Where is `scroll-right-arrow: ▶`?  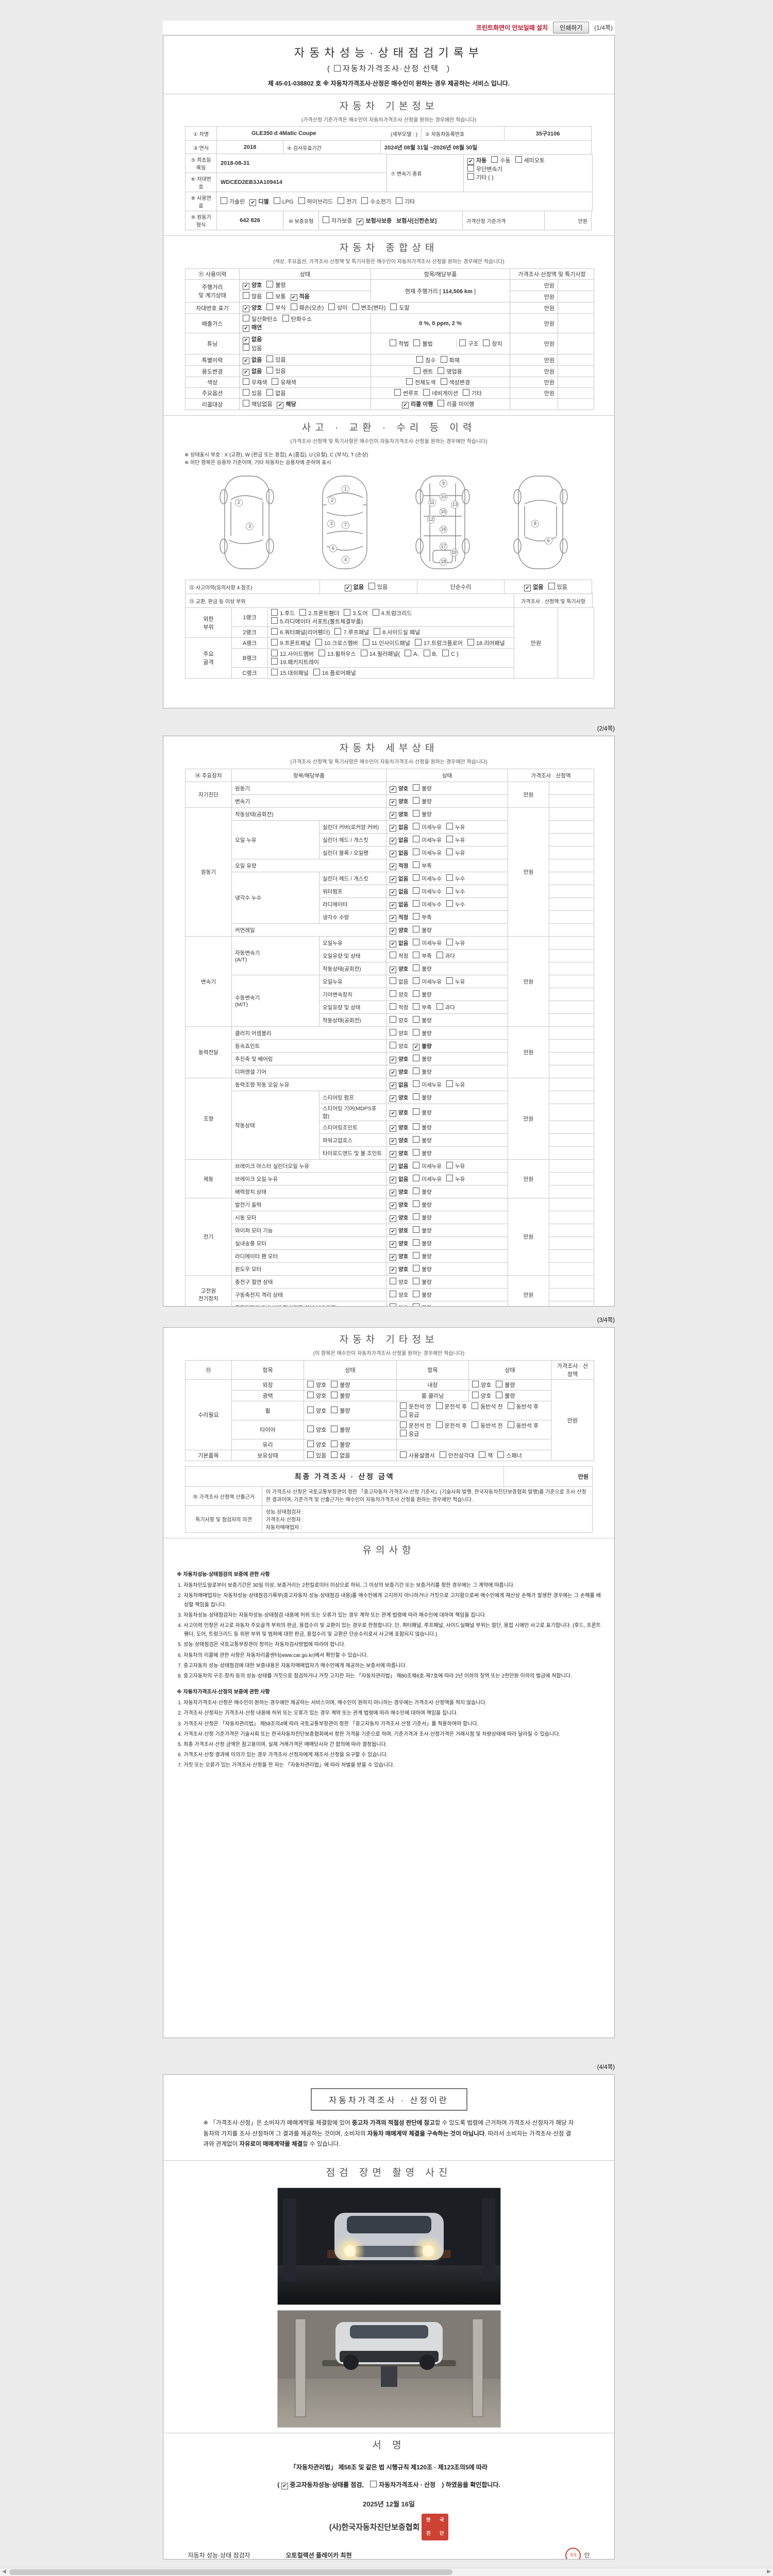
scroll-right-arrow: ▶ is located at coordinates (769, 2571).